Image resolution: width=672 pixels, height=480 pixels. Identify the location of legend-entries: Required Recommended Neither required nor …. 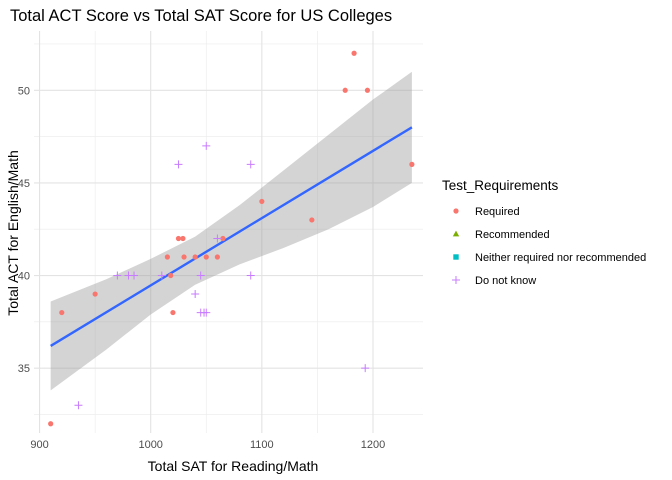
(549, 246).